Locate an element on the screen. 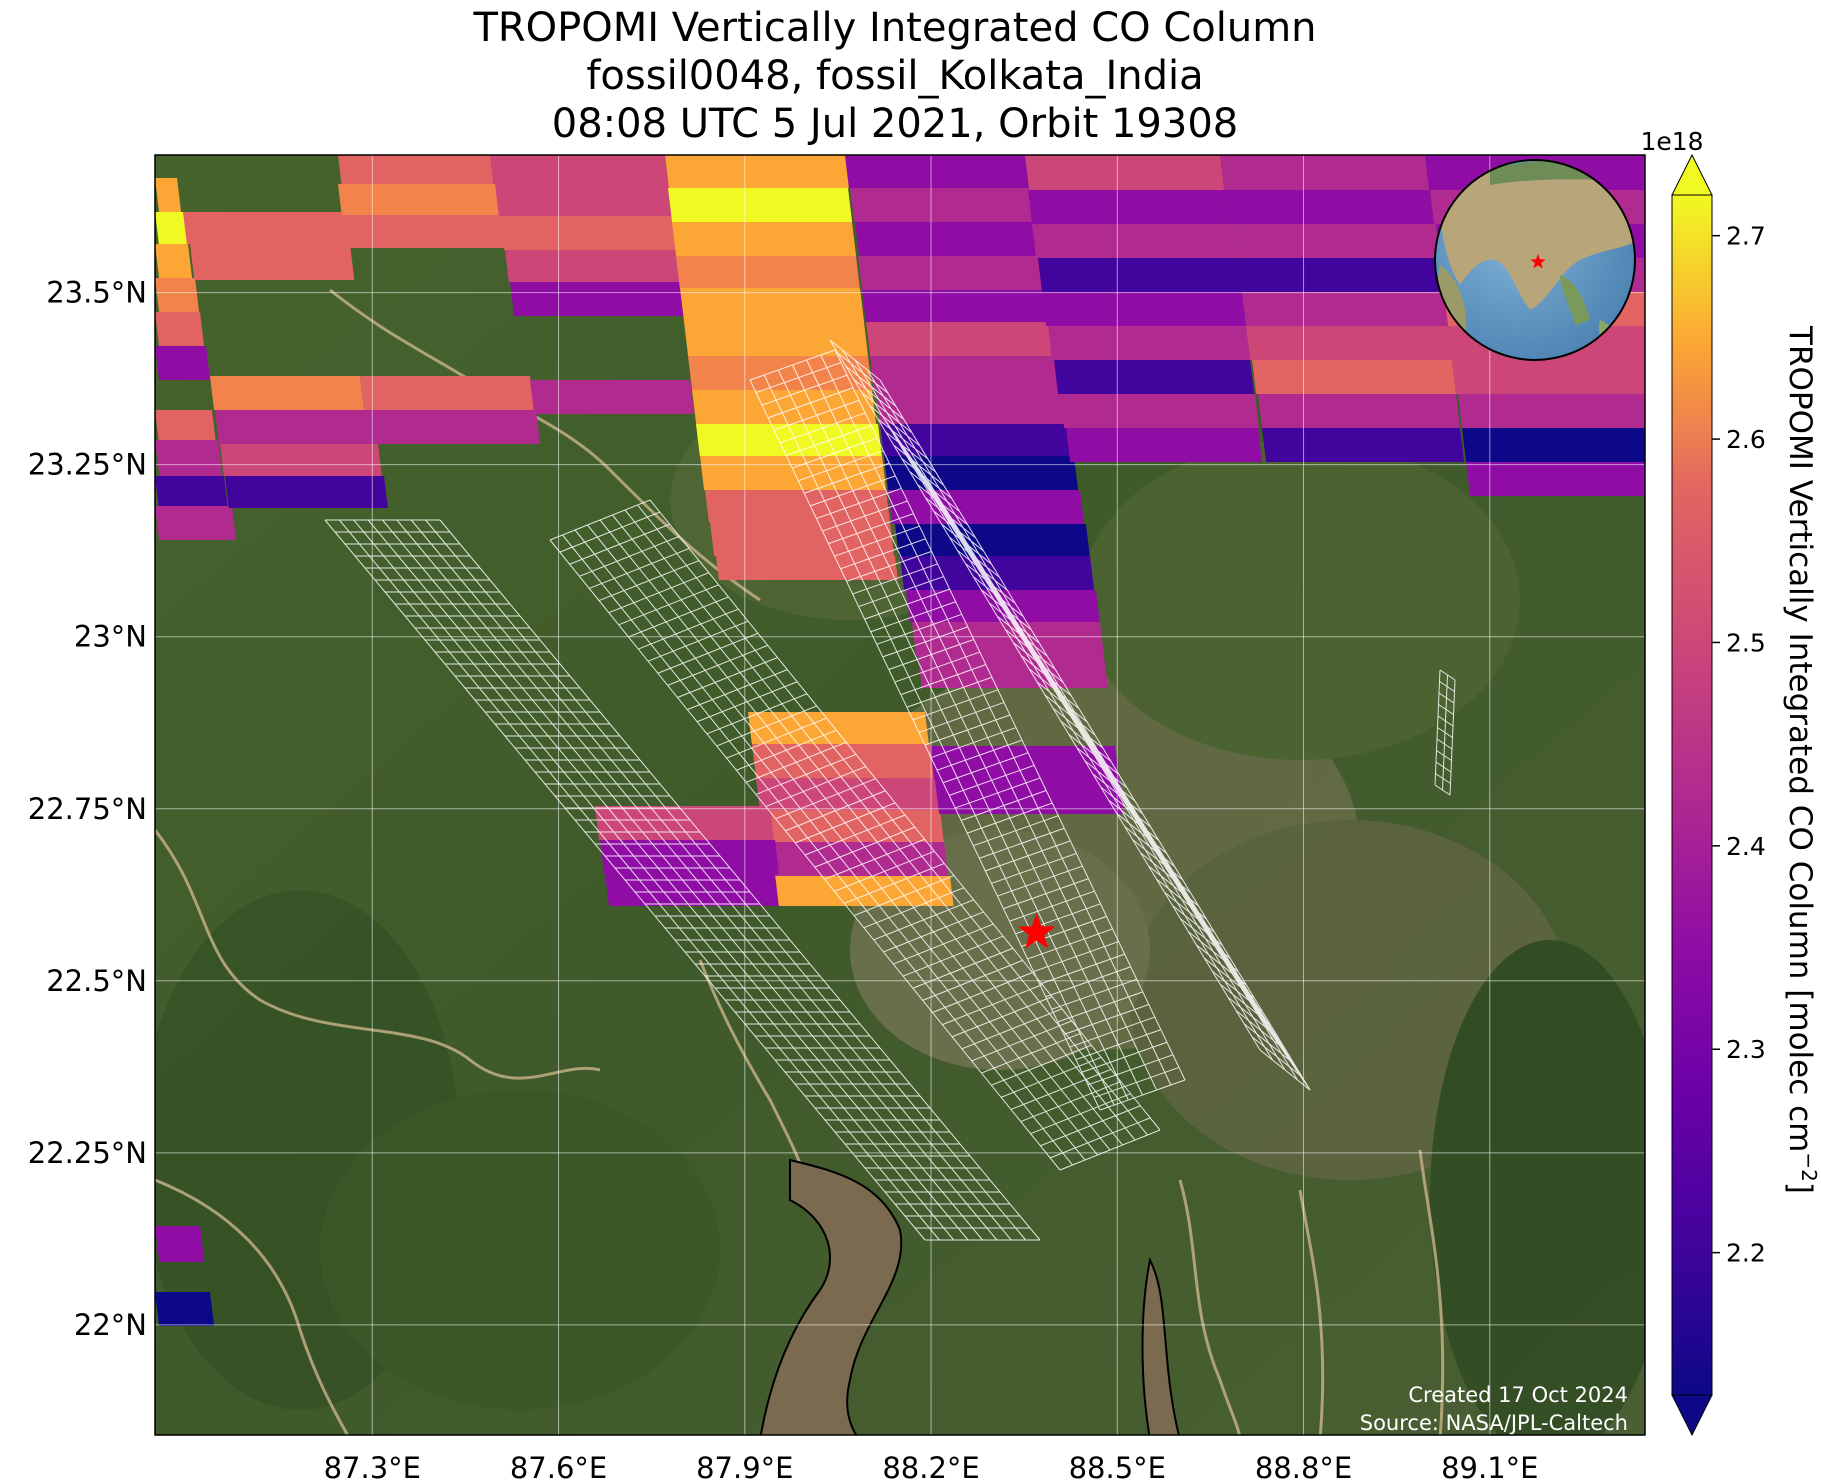  lon-tick-label: 88.2°E is located at coordinates (930, 1465).